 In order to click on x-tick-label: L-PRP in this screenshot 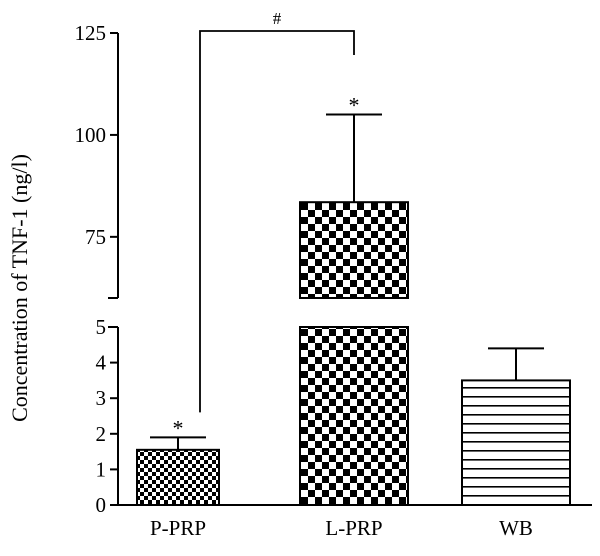, I will do `click(353, 528)`.